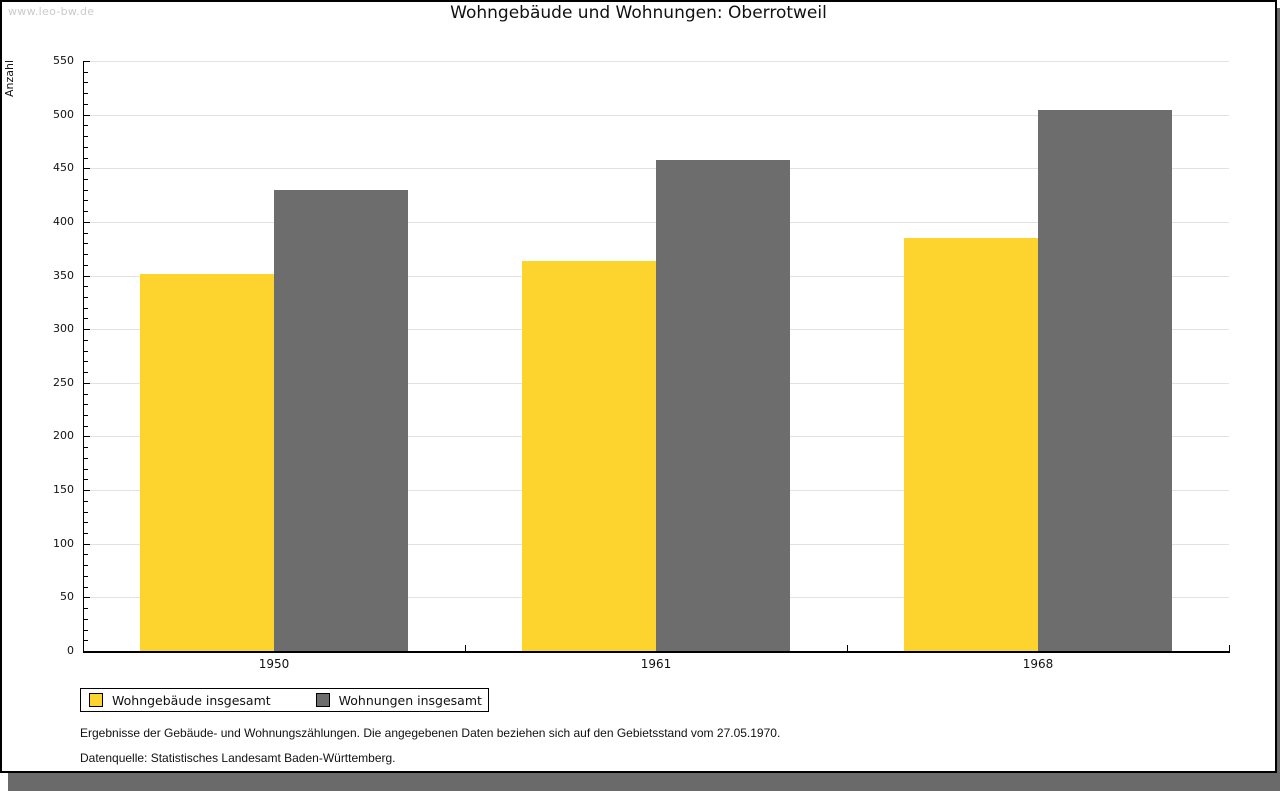 This screenshot has height=791, width=1280. Describe the element at coordinates (274, 664) in the screenshot. I see `x-tick-label-1950: 1950` at that location.